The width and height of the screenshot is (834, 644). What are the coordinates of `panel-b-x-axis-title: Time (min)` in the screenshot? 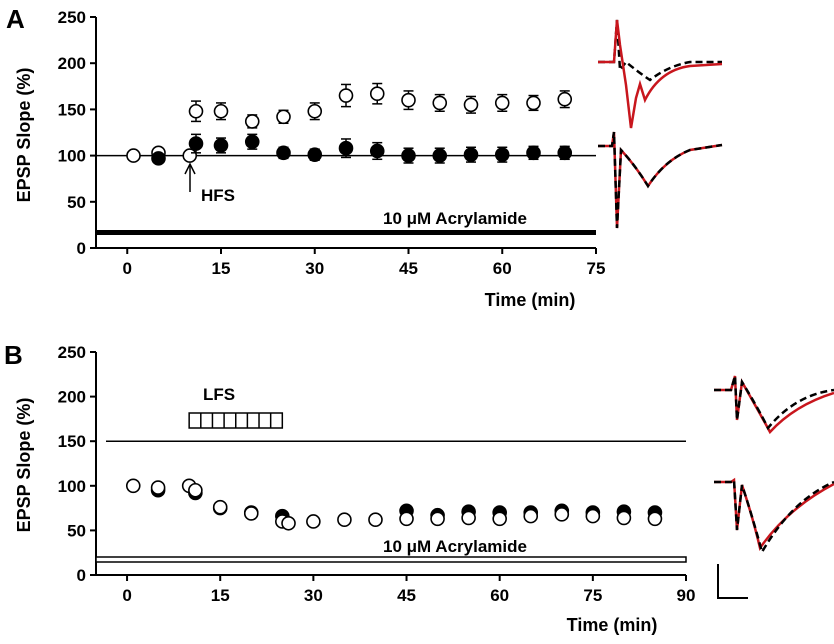 It's located at (612, 625).